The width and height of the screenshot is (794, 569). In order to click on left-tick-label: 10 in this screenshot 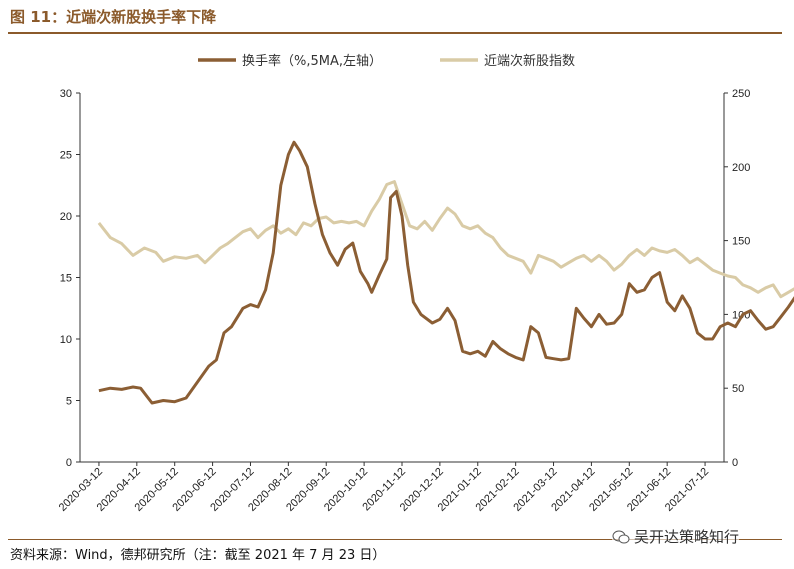, I will do `click(66, 340)`.